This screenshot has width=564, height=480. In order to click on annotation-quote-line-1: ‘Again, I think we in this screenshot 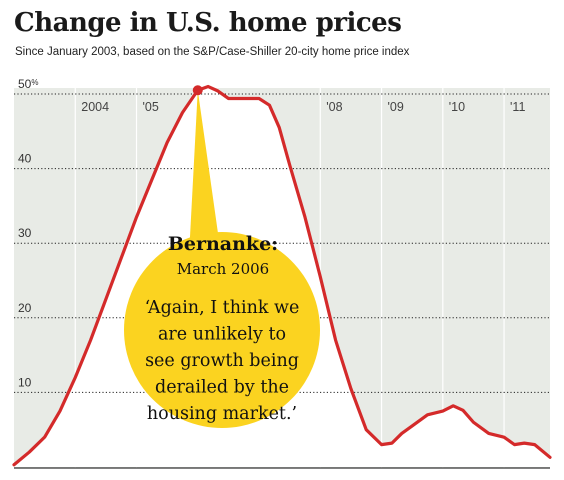, I will do `click(222, 308)`.